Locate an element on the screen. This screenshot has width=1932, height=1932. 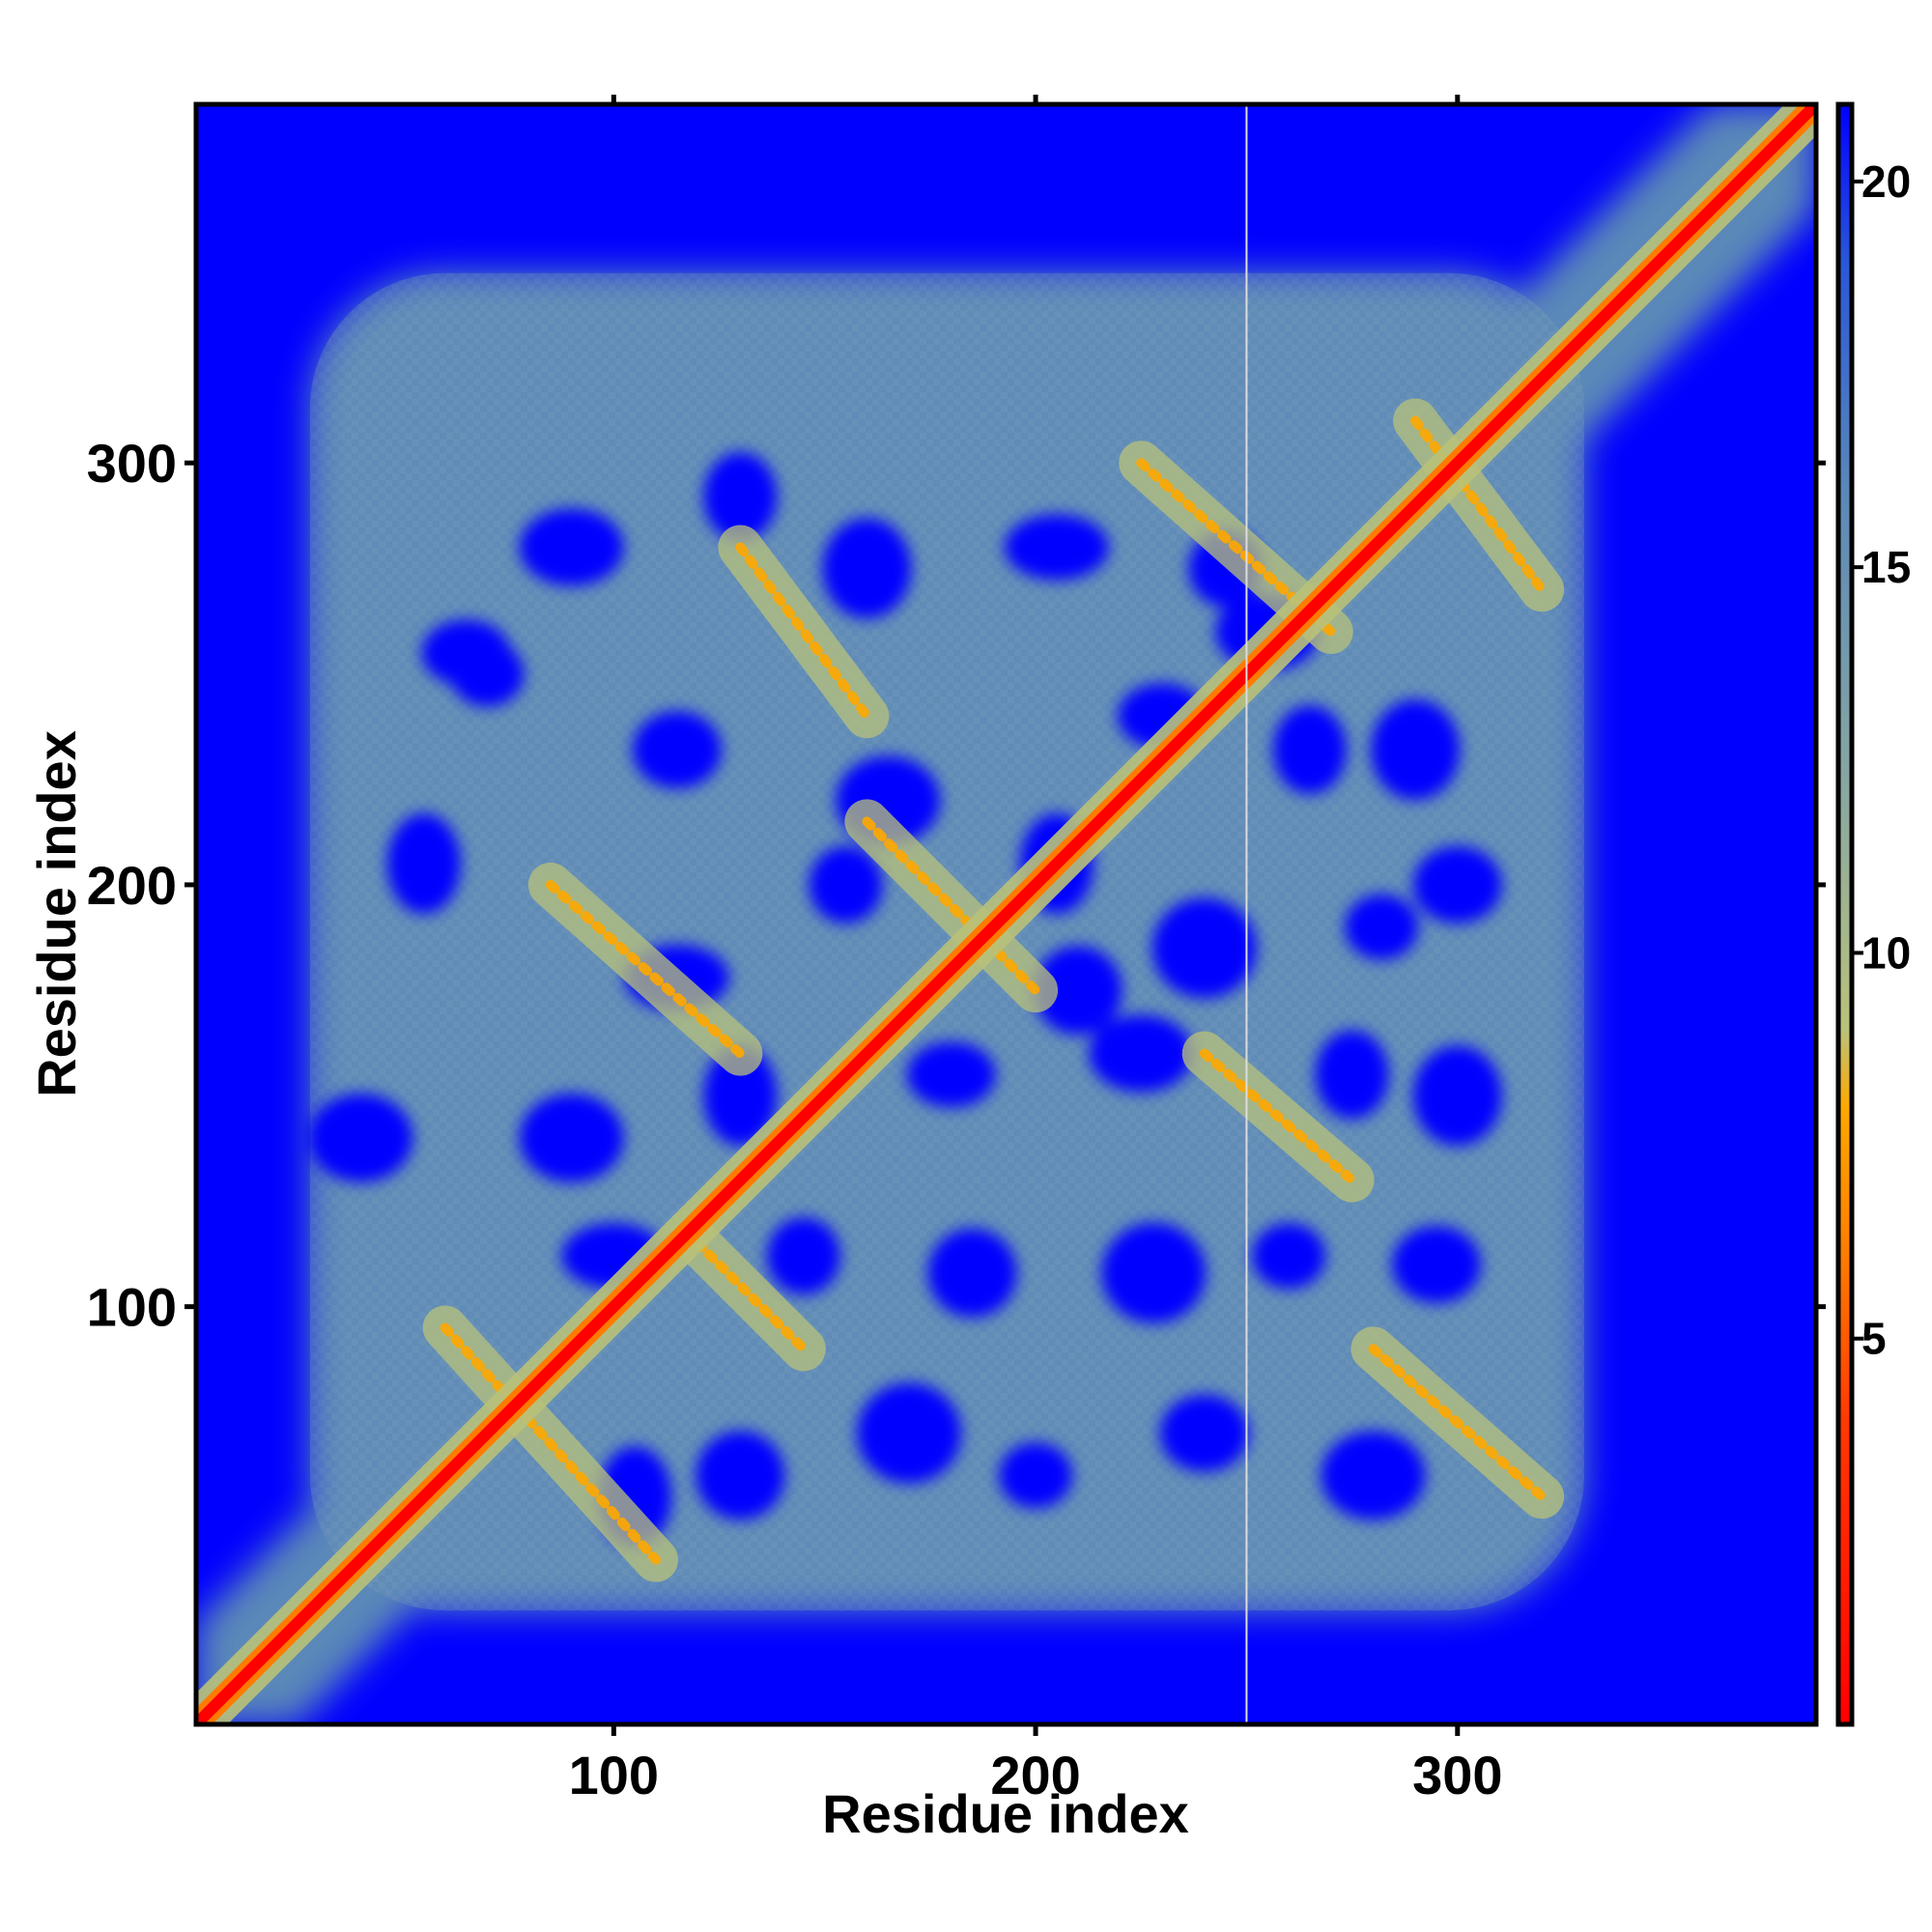
y-axis-title: Residue index is located at coordinates (56, 913).